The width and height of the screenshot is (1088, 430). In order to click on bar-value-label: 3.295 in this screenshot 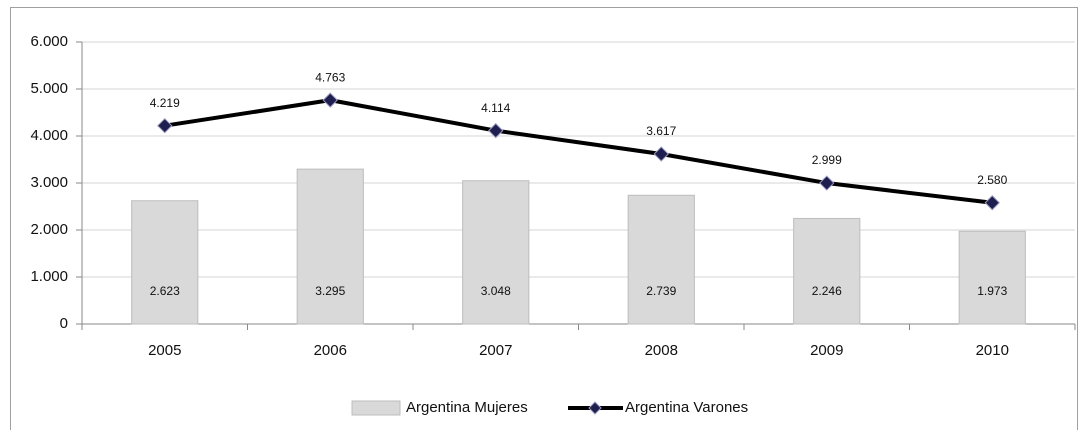, I will do `click(330, 291)`.